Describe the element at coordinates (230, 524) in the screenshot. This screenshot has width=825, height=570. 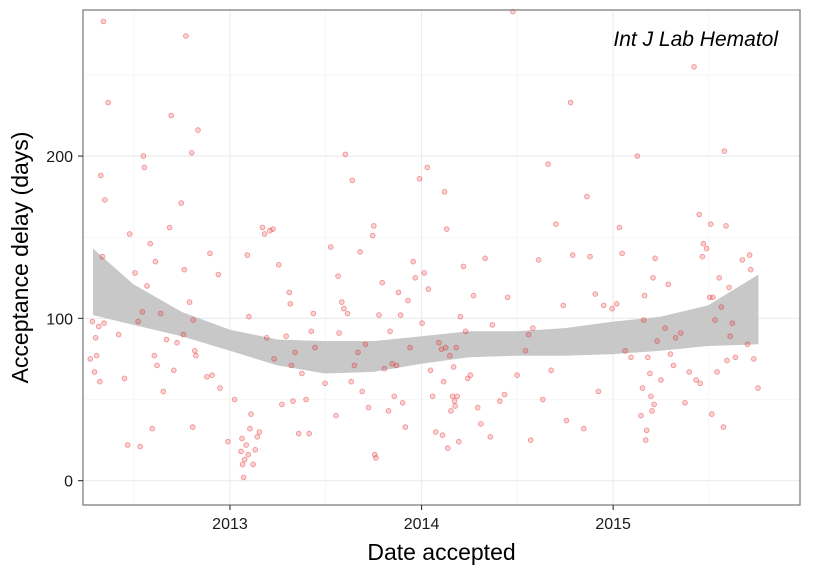
I see `x-tick-label: 2013` at that location.